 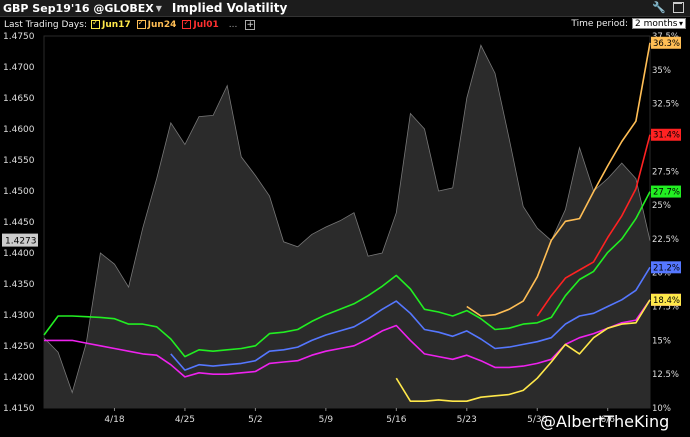 I want to click on legend-label: Jun17, so click(x=116, y=24).